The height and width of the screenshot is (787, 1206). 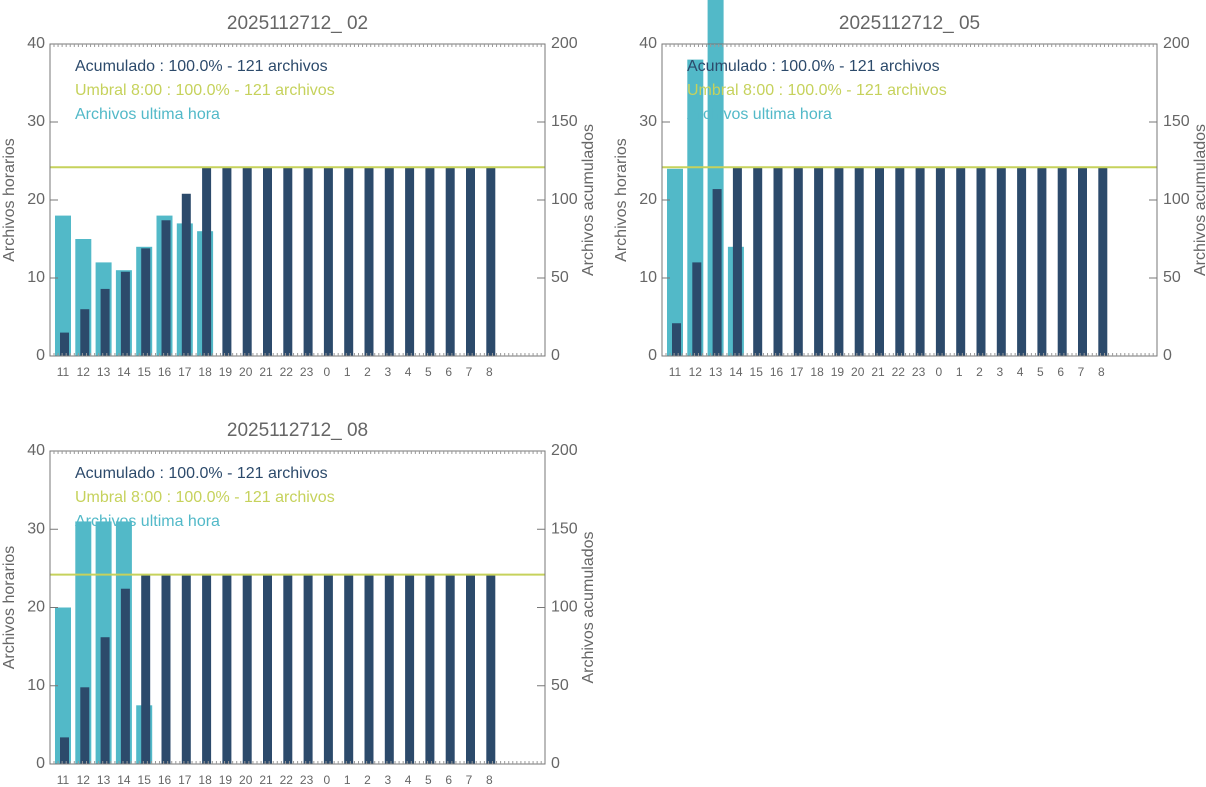 I want to click on x-tick-label: 22, so click(x=287, y=780).